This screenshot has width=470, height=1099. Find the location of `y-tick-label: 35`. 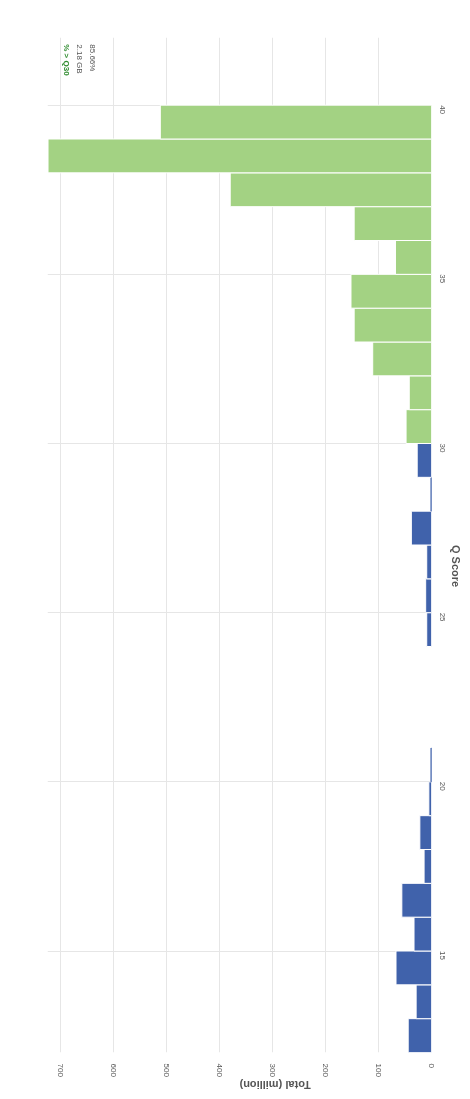

y-tick-label: 35 is located at coordinates (442, 279).